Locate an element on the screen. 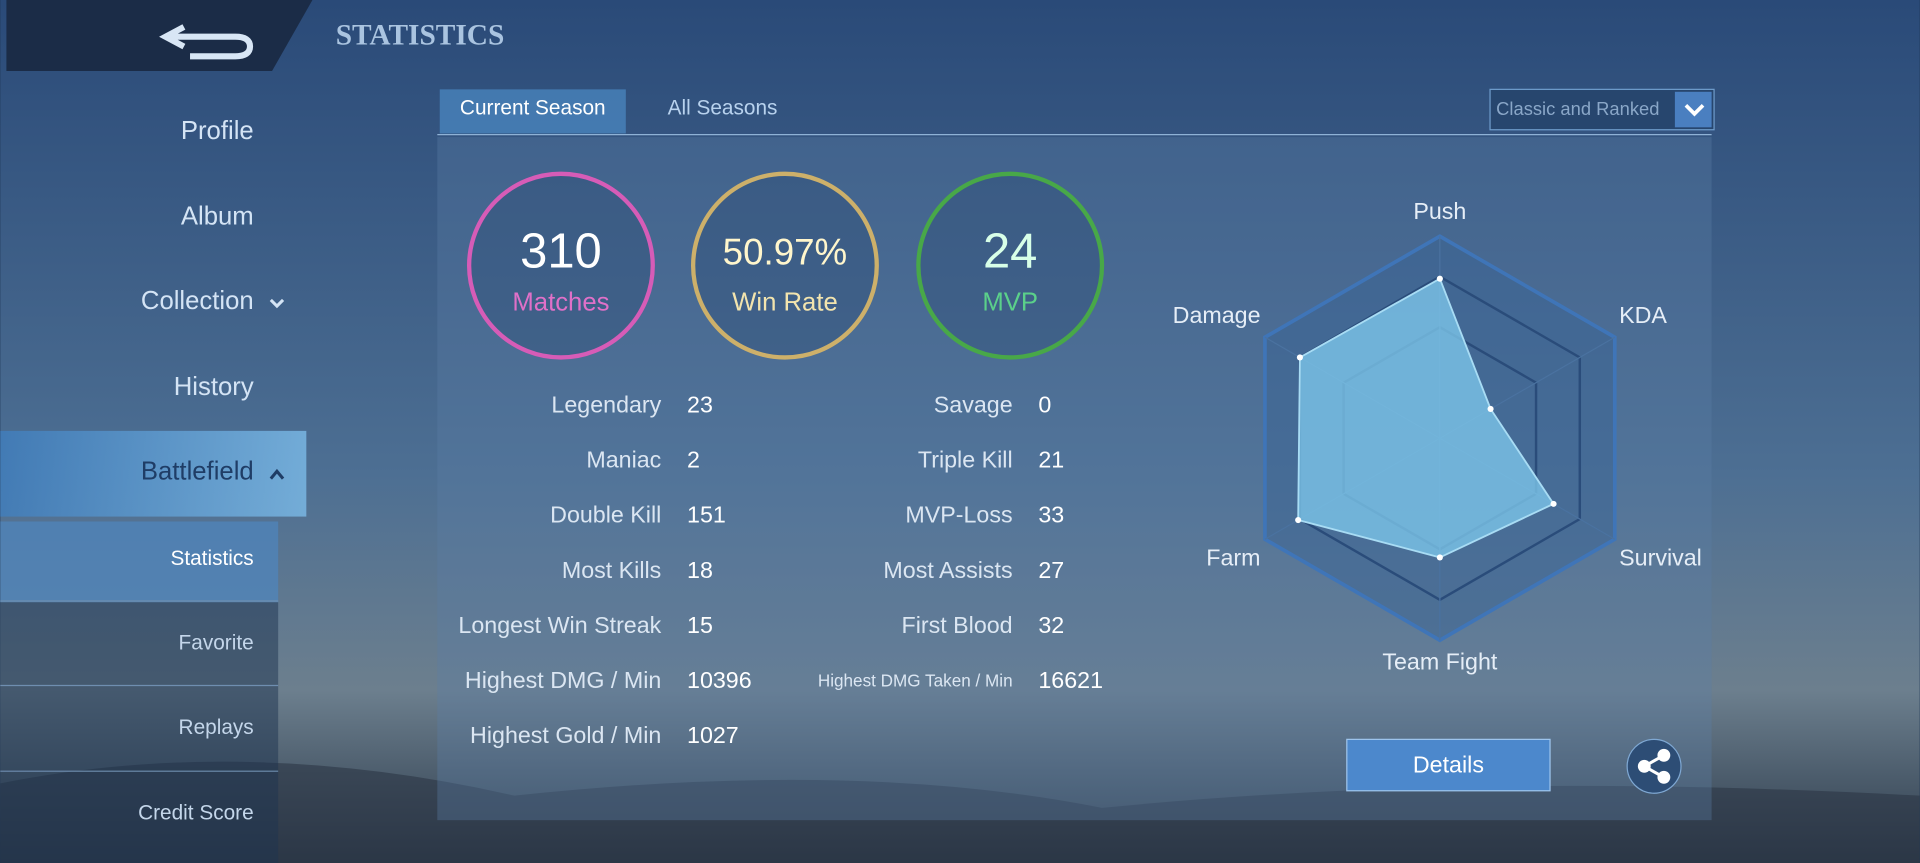 This screenshot has width=1920, height=863. stat-value: 21 is located at coordinates (1051, 460).